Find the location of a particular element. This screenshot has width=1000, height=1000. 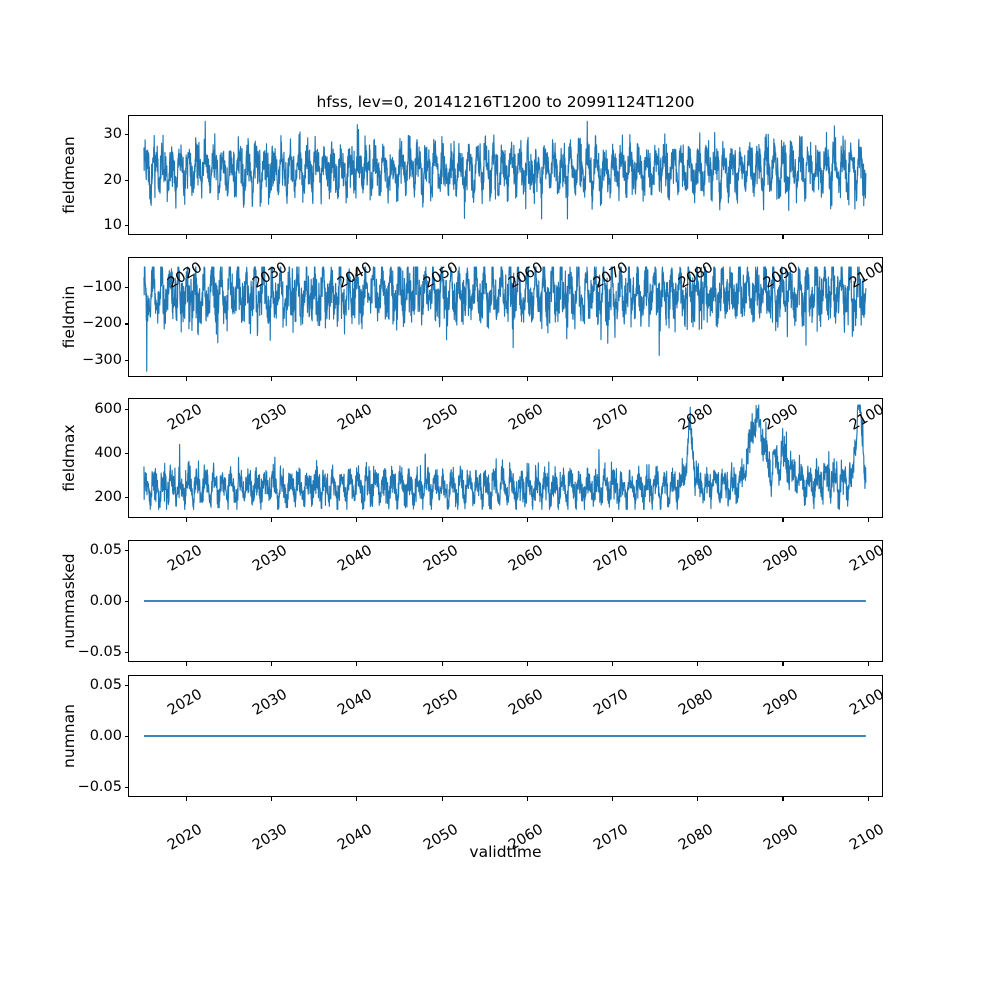

y-tick-label: −200 is located at coordinates (102, 323).